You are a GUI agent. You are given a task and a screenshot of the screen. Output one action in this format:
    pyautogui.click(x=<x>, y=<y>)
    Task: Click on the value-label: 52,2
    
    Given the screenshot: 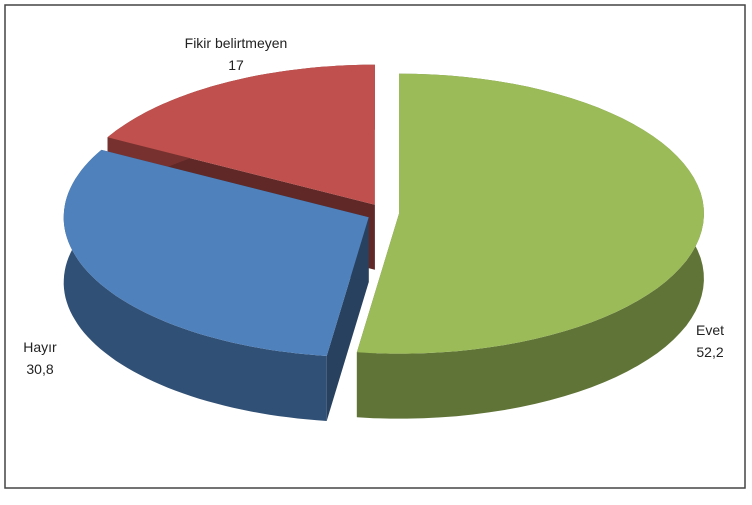 What is the action you would take?
    pyautogui.click(x=709, y=352)
    